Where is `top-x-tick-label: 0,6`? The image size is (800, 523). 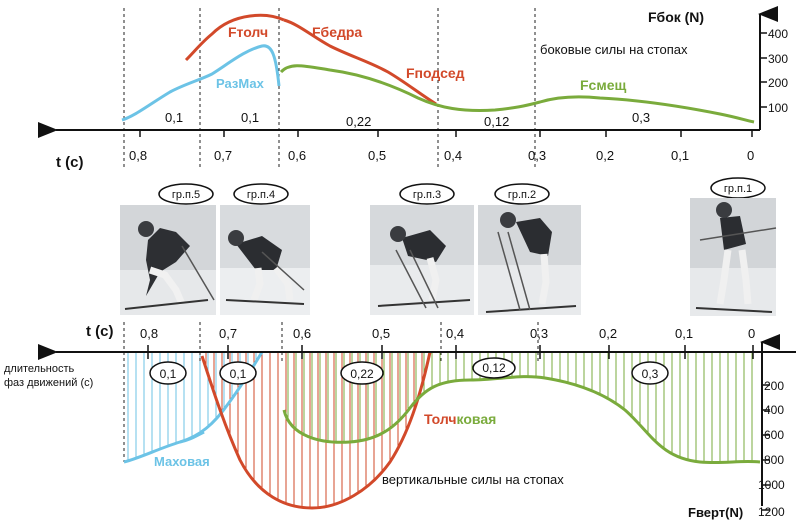
top-x-tick-label: 0,6 is located at coordinates (297, 155).